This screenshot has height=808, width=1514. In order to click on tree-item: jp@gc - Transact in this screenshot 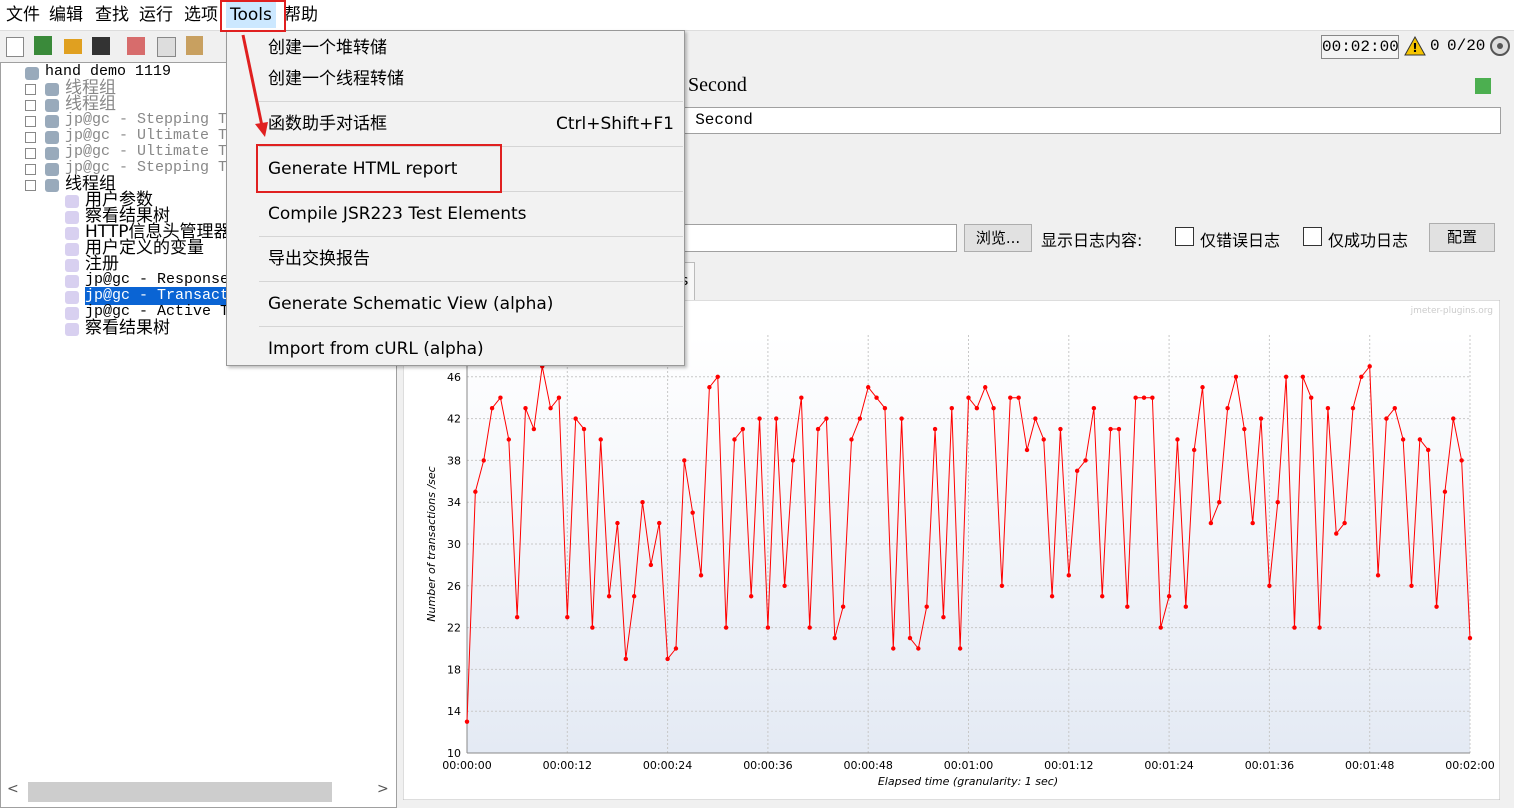, I will do `click(157, 296)`.